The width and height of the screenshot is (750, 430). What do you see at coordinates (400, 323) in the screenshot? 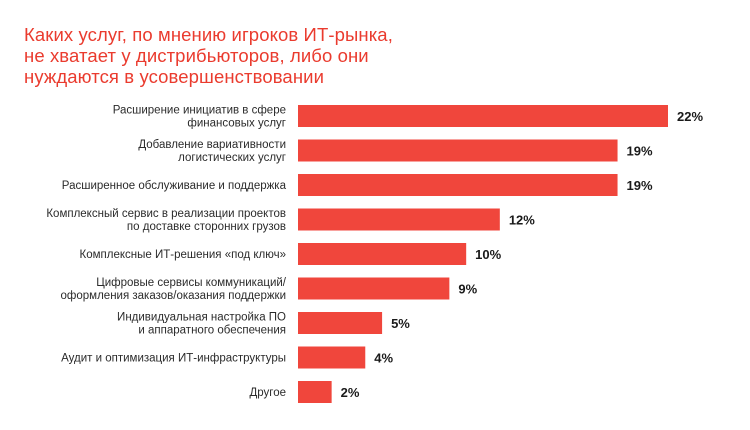
I see `value-label-7: 5%` at bounding box center [400, 323].